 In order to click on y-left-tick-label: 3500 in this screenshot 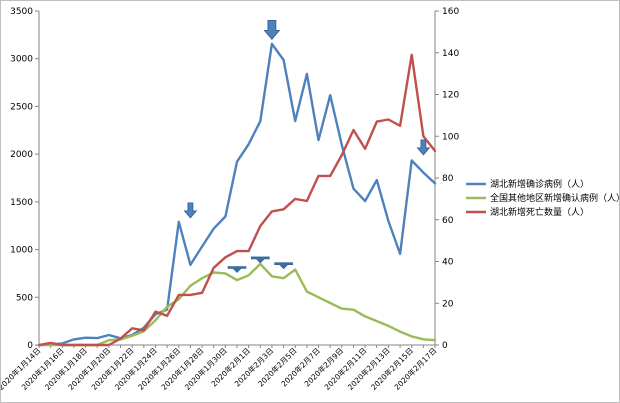, I will do `click(21, 12)`.